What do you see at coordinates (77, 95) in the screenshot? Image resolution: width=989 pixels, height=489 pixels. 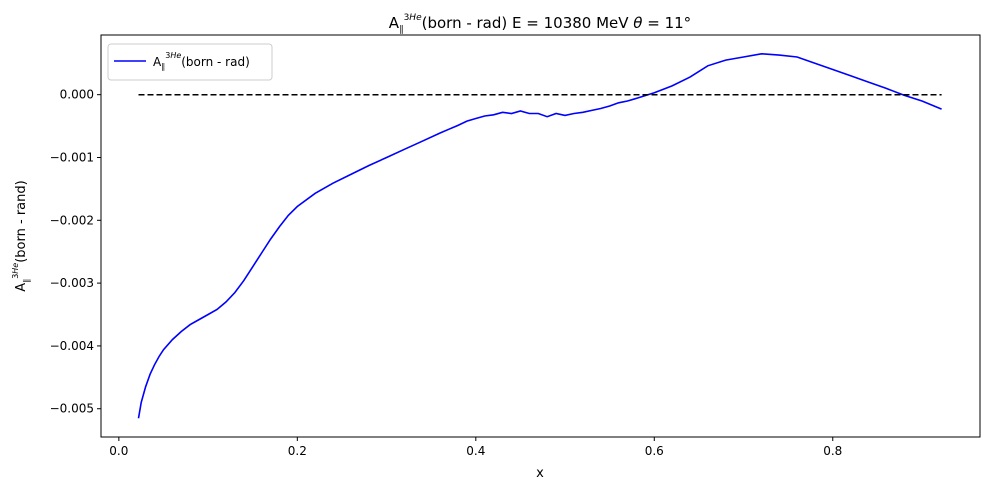 I see `y-tick-label: 0.000` at bounding box center [77, 95].